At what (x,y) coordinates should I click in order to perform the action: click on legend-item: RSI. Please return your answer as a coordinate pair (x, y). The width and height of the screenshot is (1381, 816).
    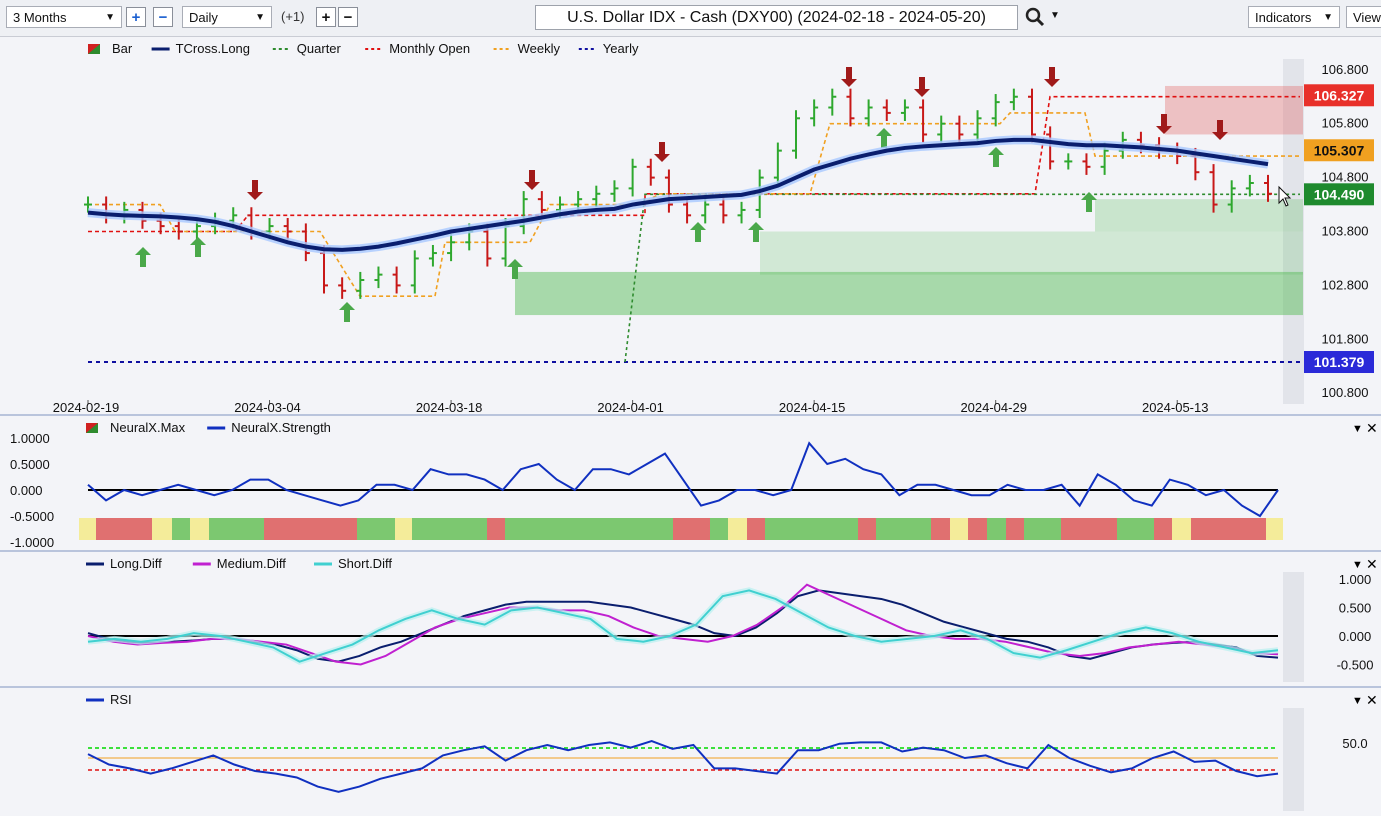
    Looking at the image, I should click on (109, 699).